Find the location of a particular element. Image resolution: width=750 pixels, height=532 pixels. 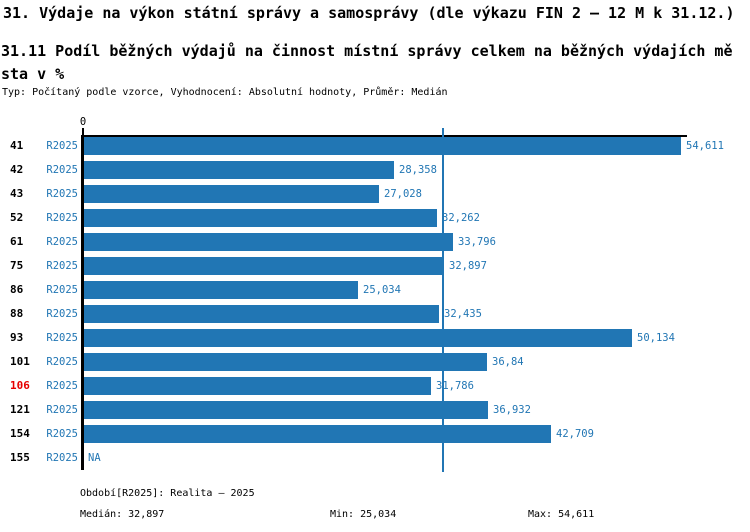

row-value-label: 50,134 is located at coordinates (656, 338).